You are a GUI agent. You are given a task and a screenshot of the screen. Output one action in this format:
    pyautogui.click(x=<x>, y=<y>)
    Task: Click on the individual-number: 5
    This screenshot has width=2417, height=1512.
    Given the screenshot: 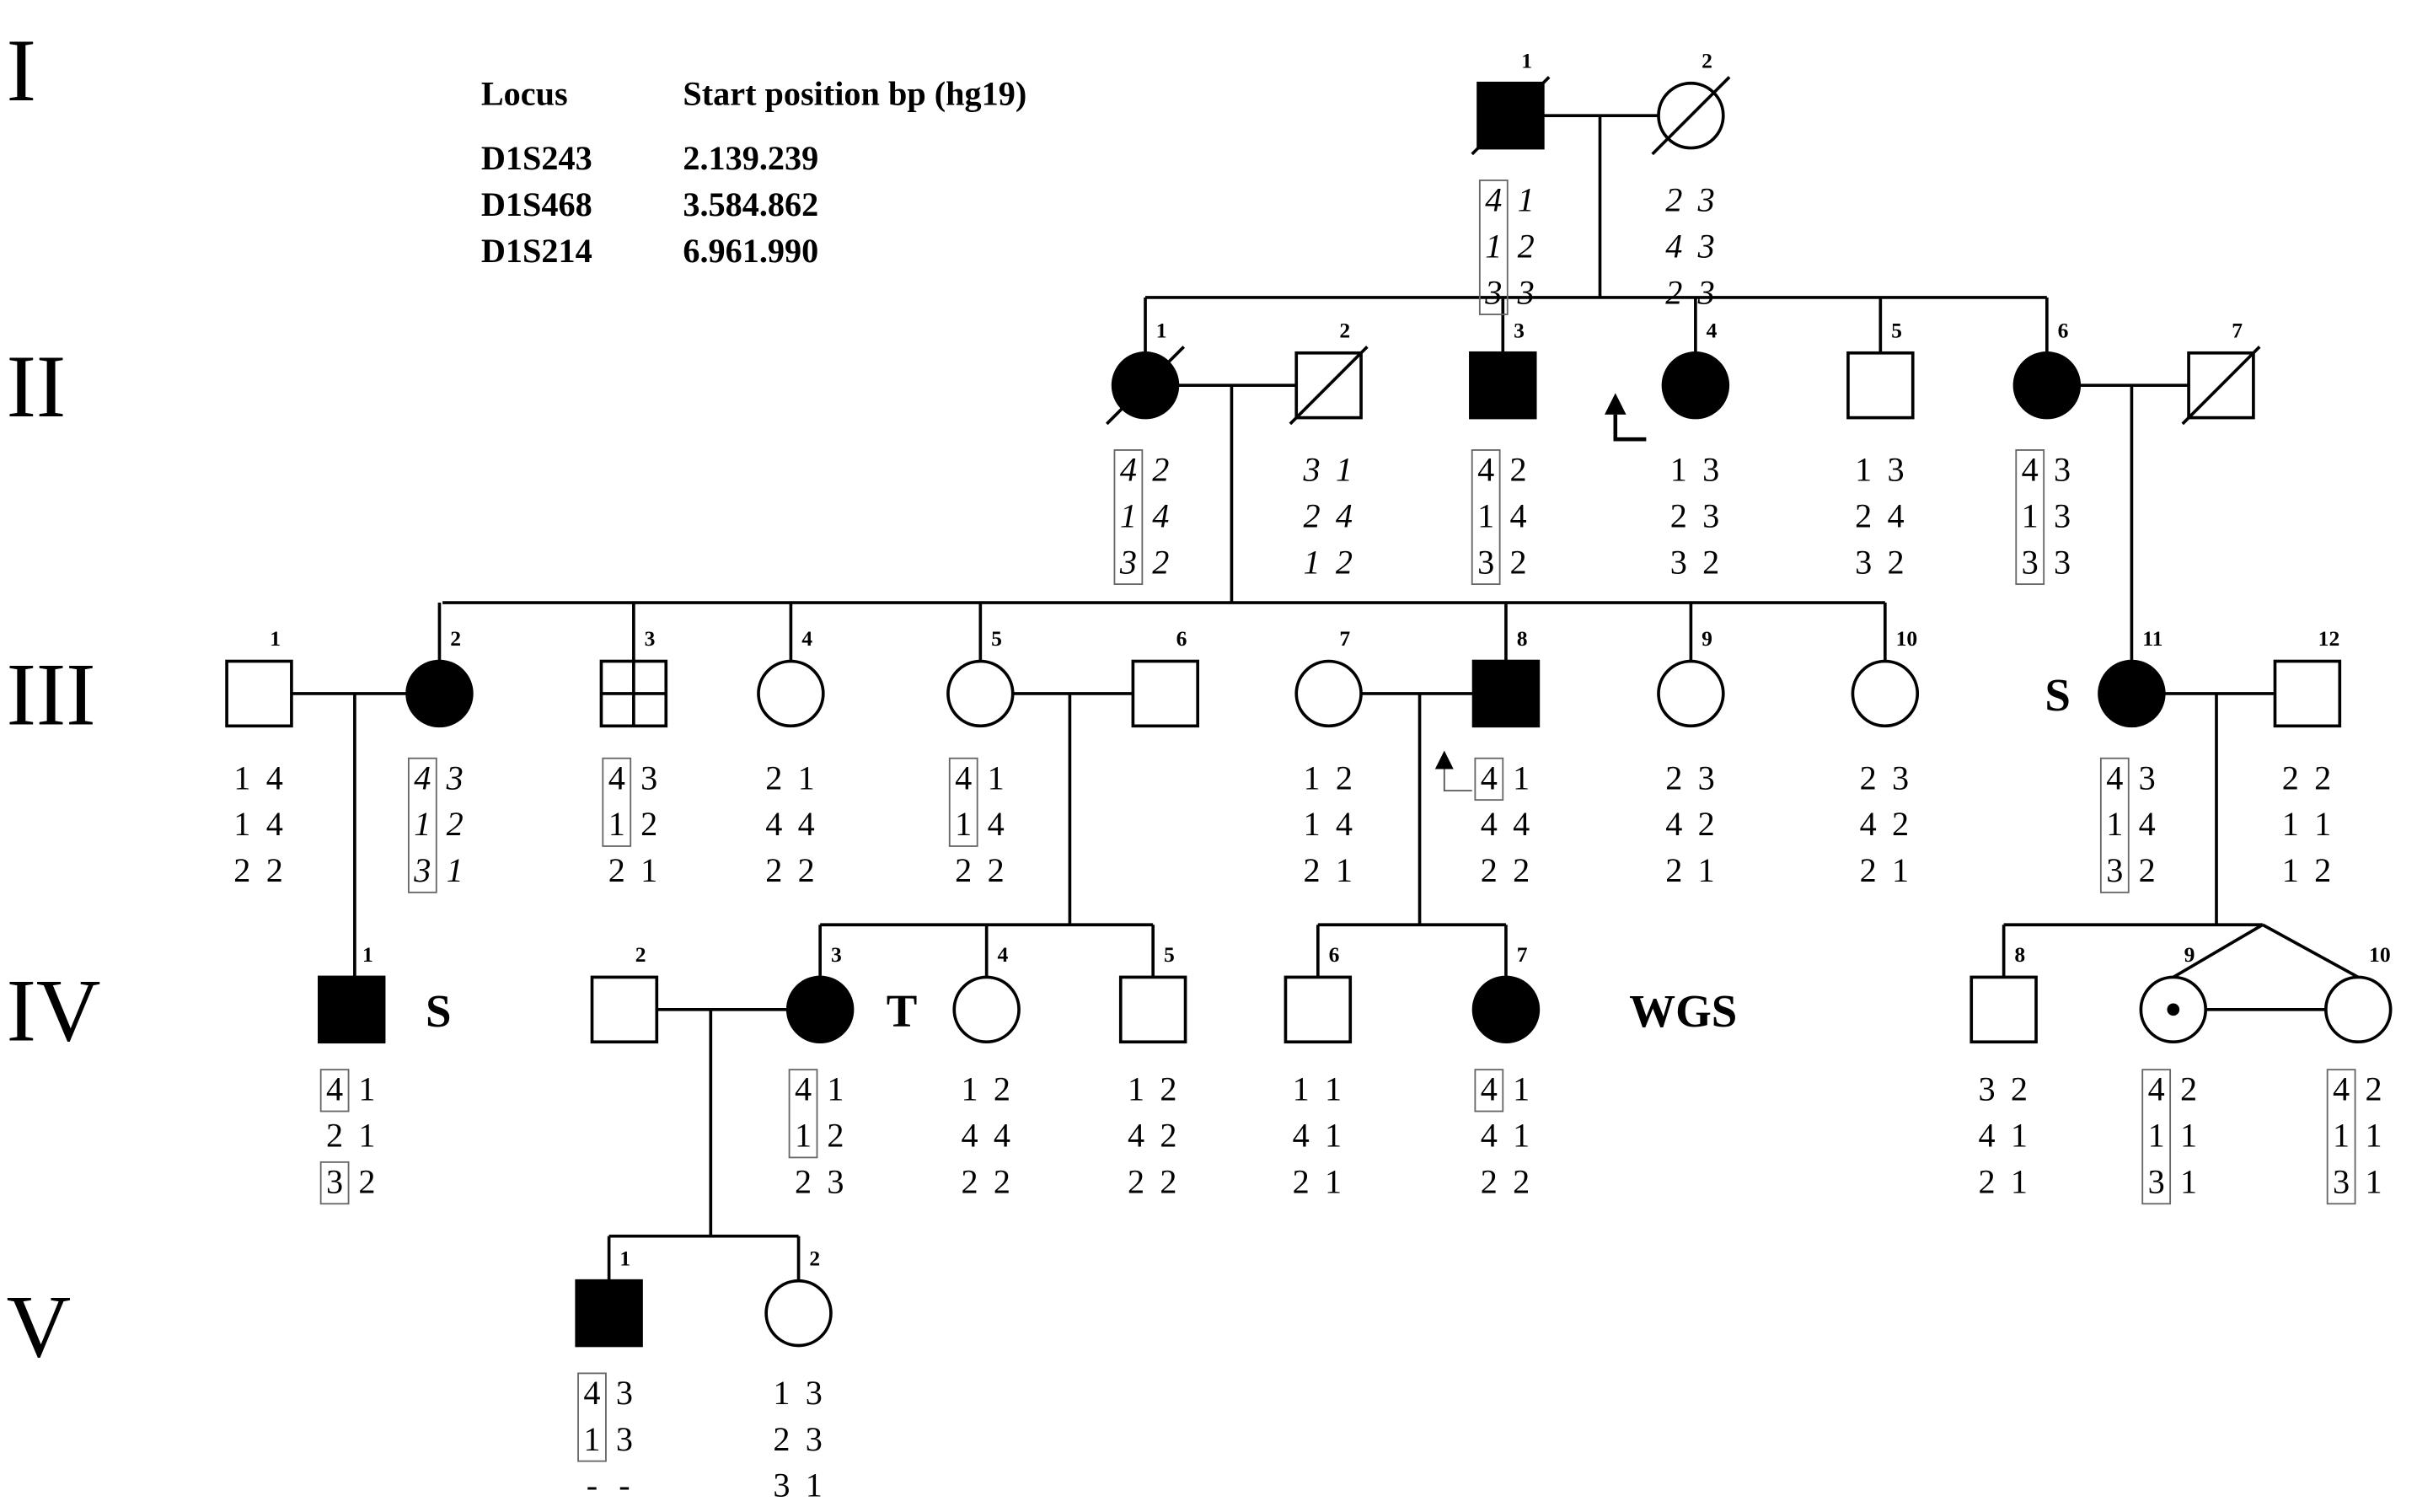 What is the action you would take?
    pyautogui.click(x=1170, y=954)
    